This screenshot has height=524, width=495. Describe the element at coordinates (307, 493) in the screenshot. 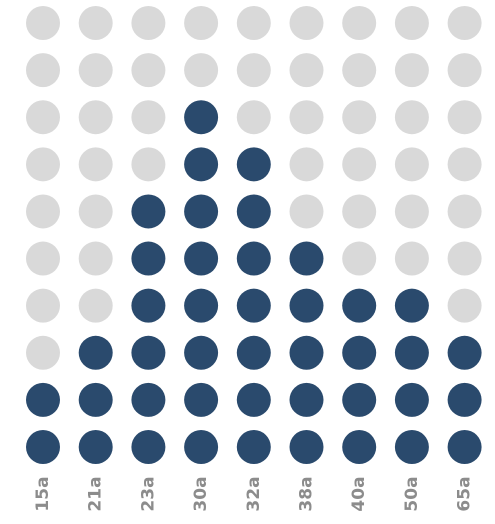

I see `x-tick-label: 38a` at that location.